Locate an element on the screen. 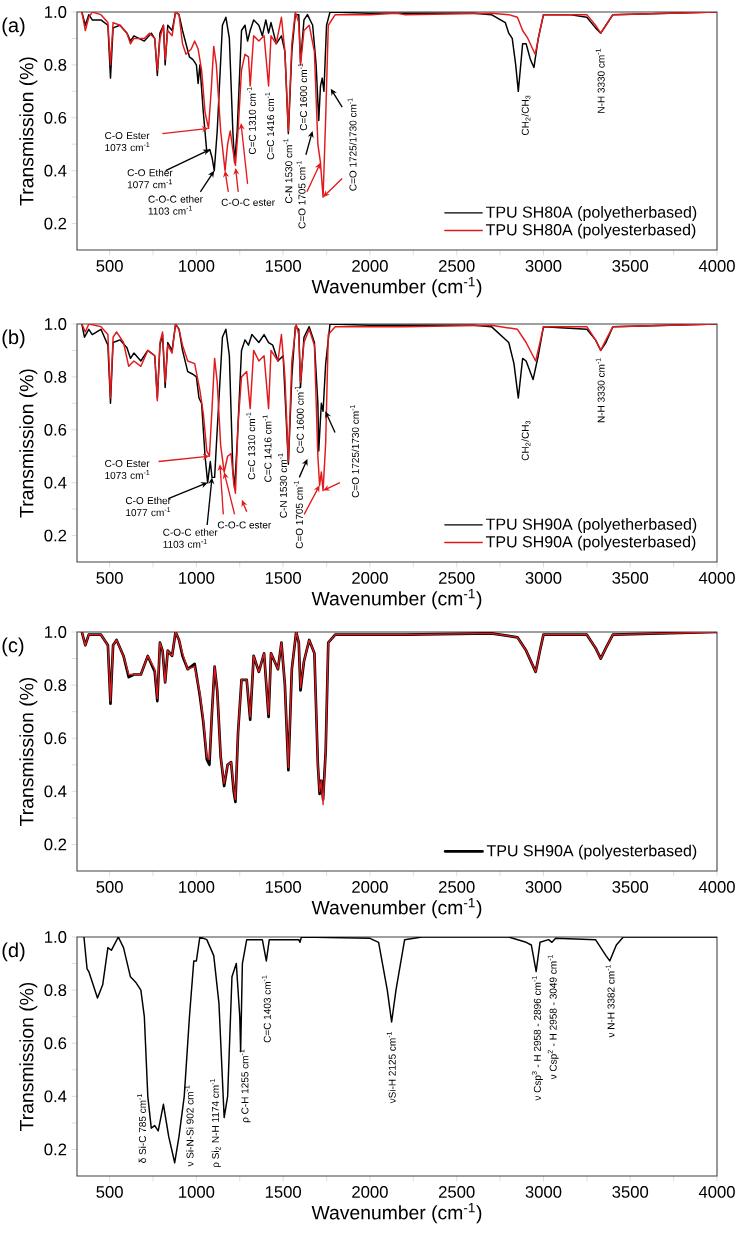 Image resolution: width=750 pixels, height=1235 pixels. chart-title: (a) is located at coordinates (13, 27).